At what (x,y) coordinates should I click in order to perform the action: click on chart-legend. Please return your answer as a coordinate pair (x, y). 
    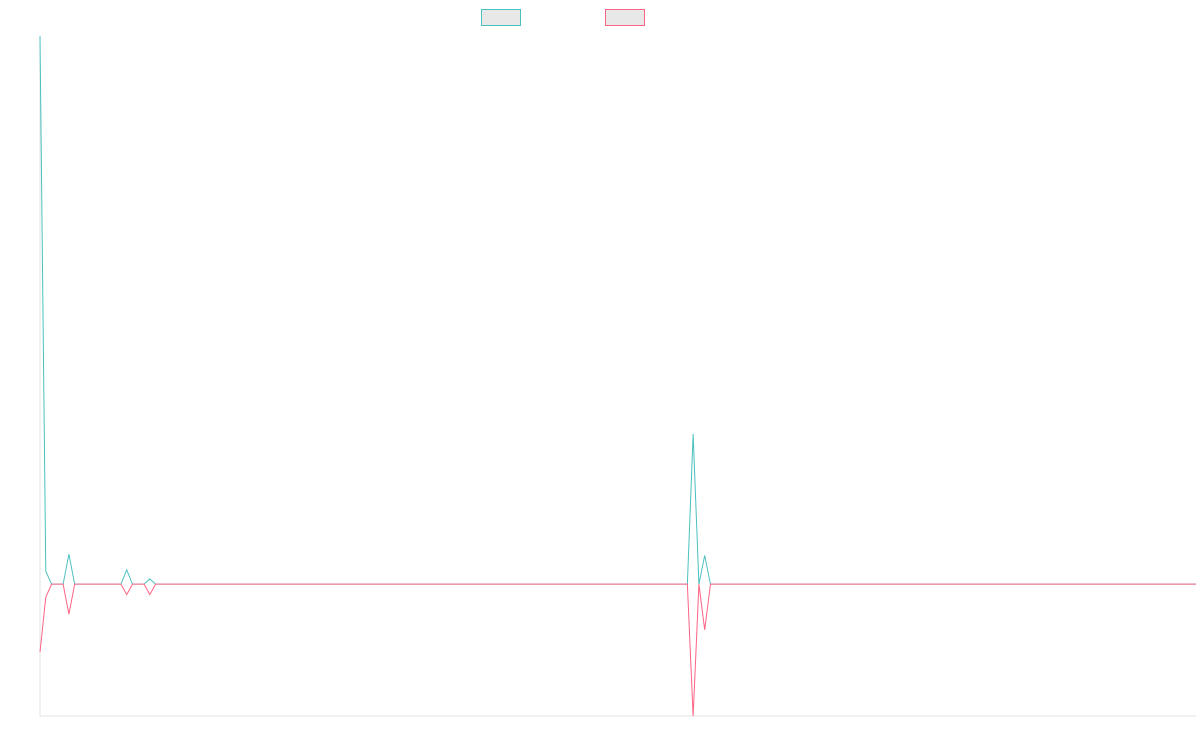
    Looking at the image, I should click on (563, 17).